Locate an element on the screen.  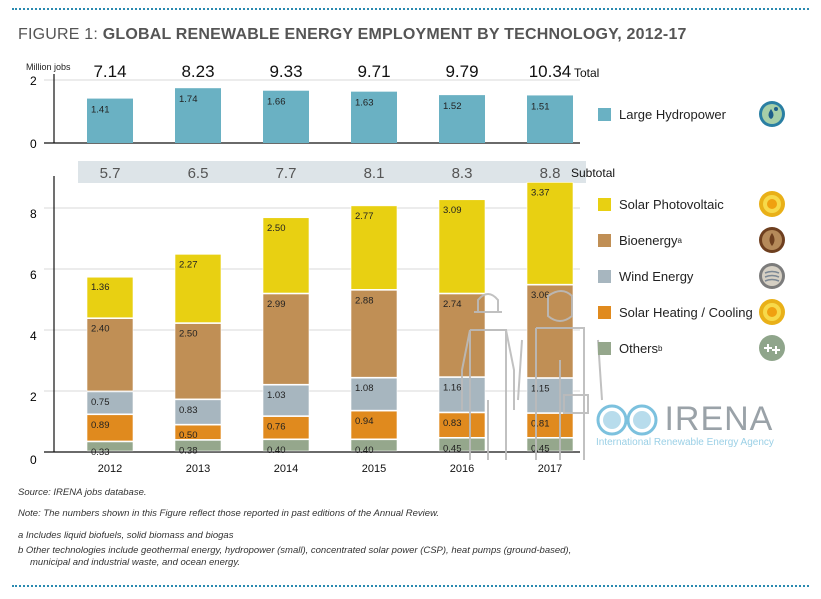
legend-item-wind: Wind Energy is located at coordinates (645, 276).